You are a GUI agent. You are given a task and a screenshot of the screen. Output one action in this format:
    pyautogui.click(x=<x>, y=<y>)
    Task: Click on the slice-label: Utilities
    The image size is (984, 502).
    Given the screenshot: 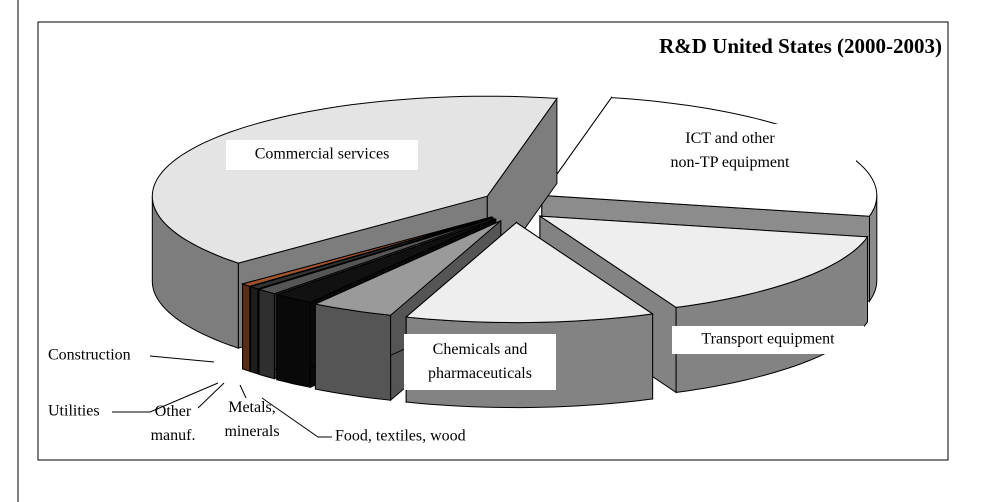 What is the action you would take?
    pyautogui.click(x=74, y=411)
    